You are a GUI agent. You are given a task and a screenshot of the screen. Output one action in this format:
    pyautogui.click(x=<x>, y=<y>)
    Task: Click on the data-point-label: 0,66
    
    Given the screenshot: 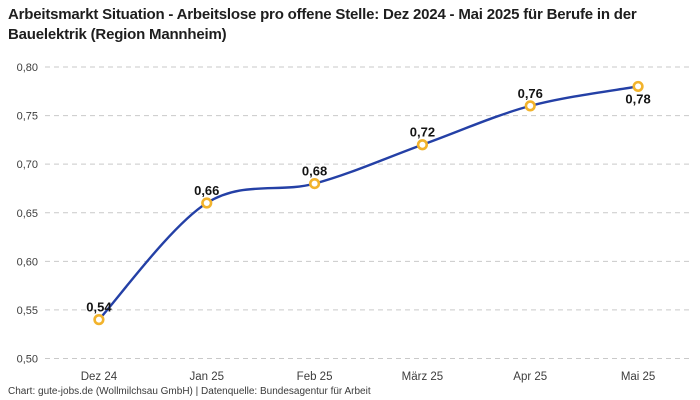 What is the action you would take?
    pyautogui.click(x=206, y=190)
    